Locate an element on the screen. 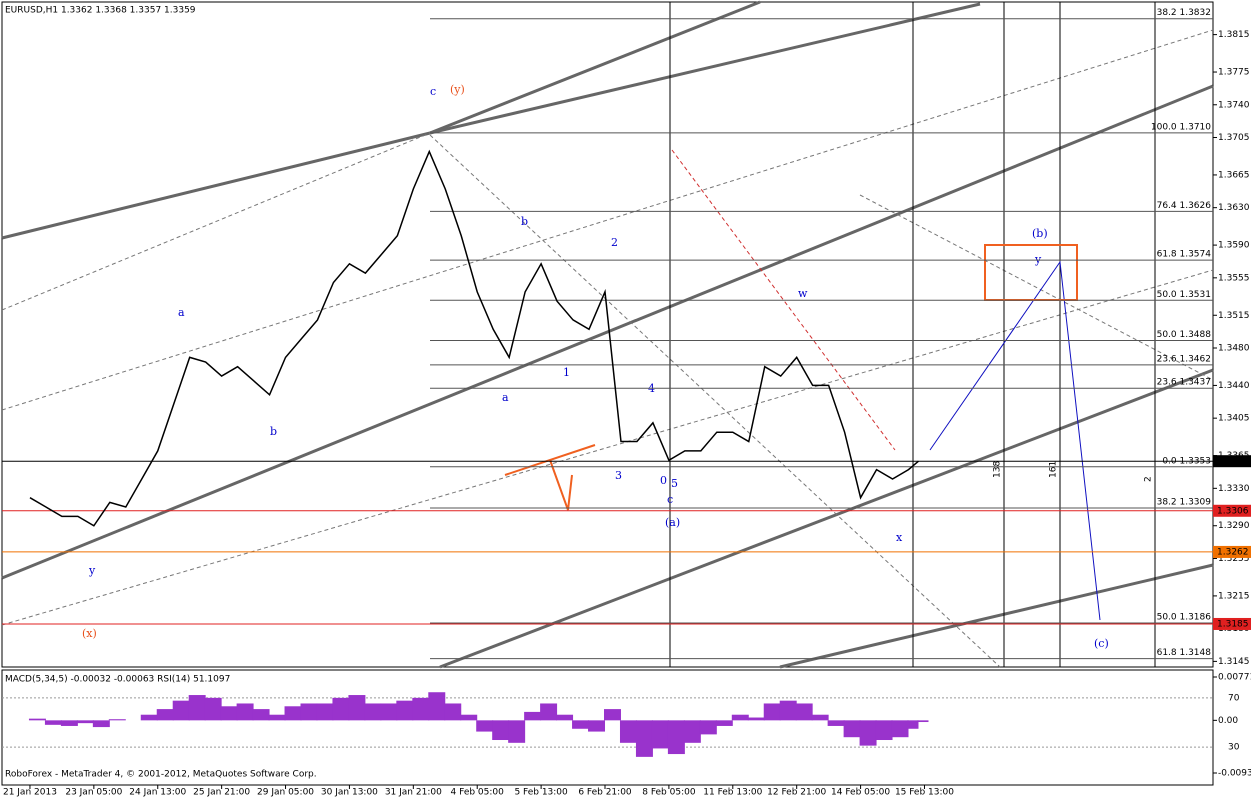 Image resolution: width=1251 pixels, height=799 pixels. wave-label: (b) is located at coordinates (1040, 233).